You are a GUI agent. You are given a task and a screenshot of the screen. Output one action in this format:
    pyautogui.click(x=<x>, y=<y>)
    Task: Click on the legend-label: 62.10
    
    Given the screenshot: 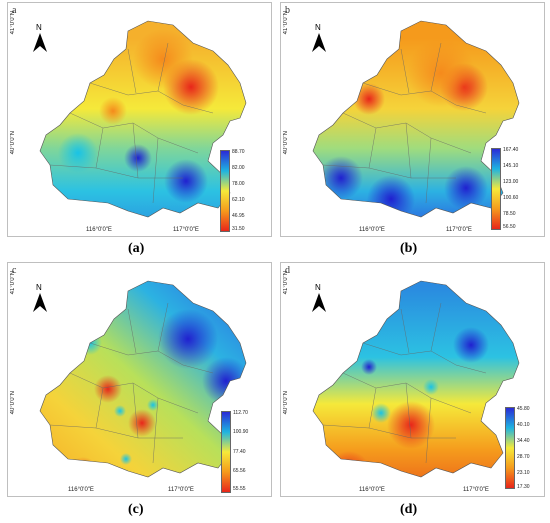 What is the action you would take?
    pyautogui.click(x=238, y=200)
    